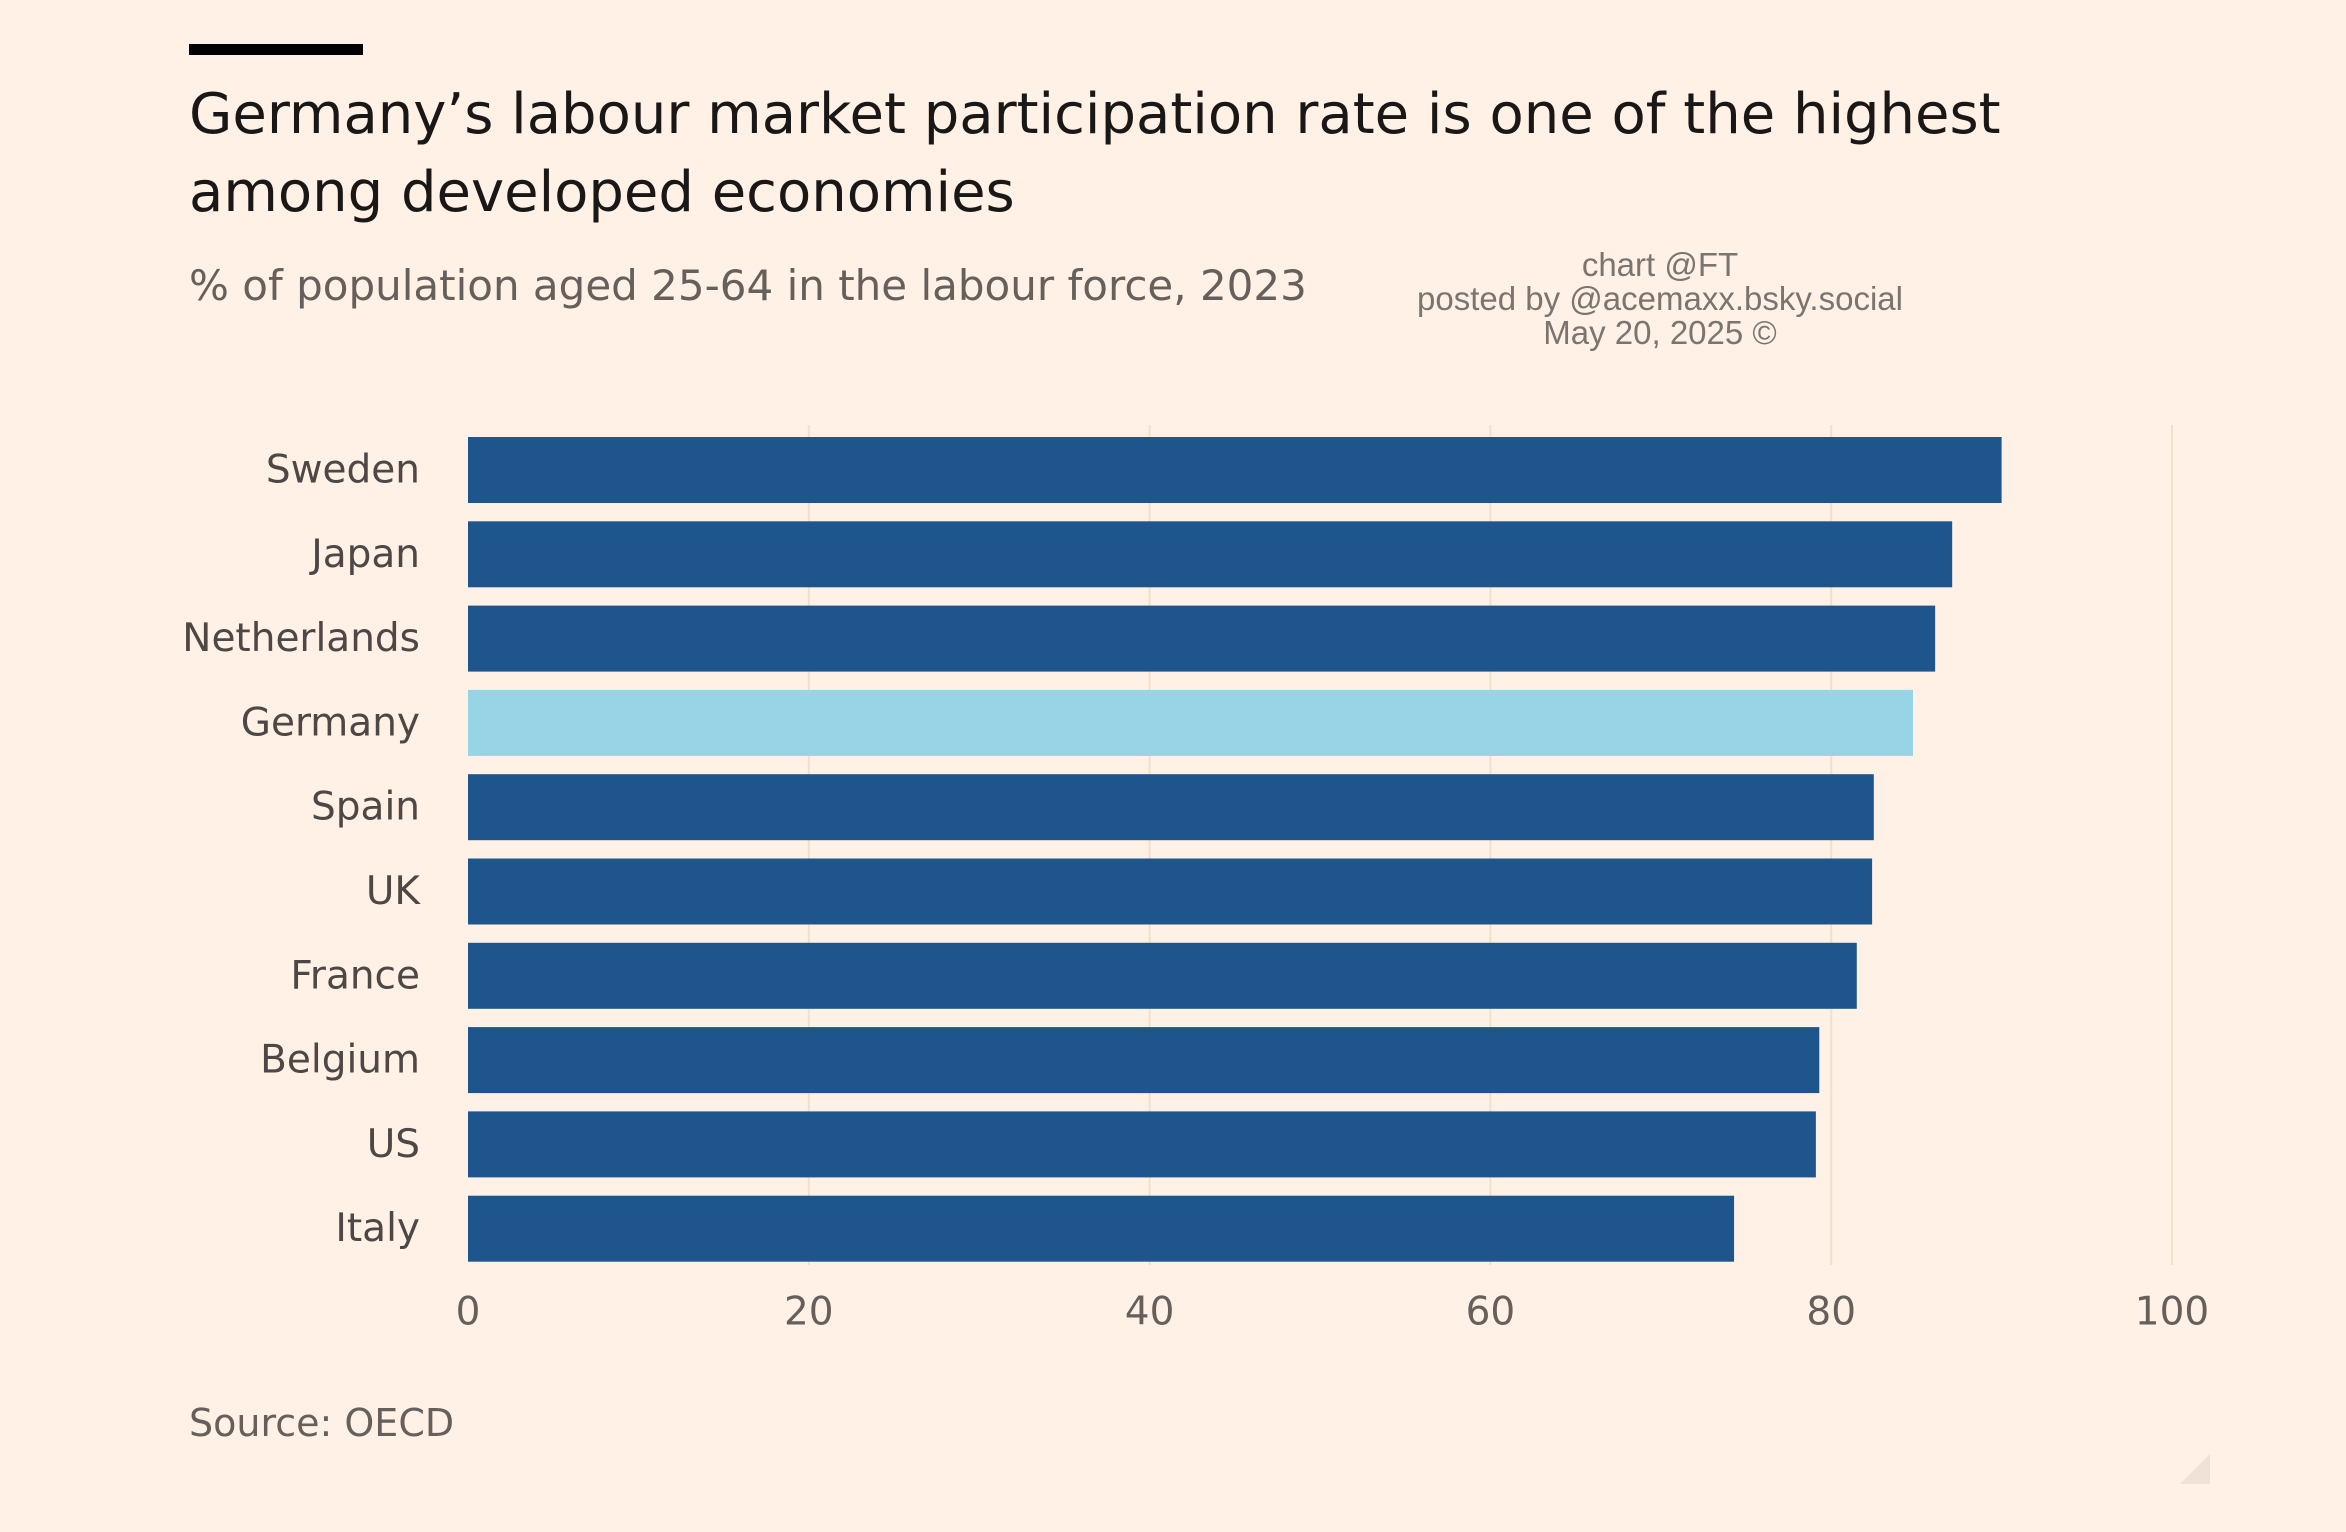 This screenshot has width=2346, height=1532. I want to click on category-label: Italy, so click(377, 1228).